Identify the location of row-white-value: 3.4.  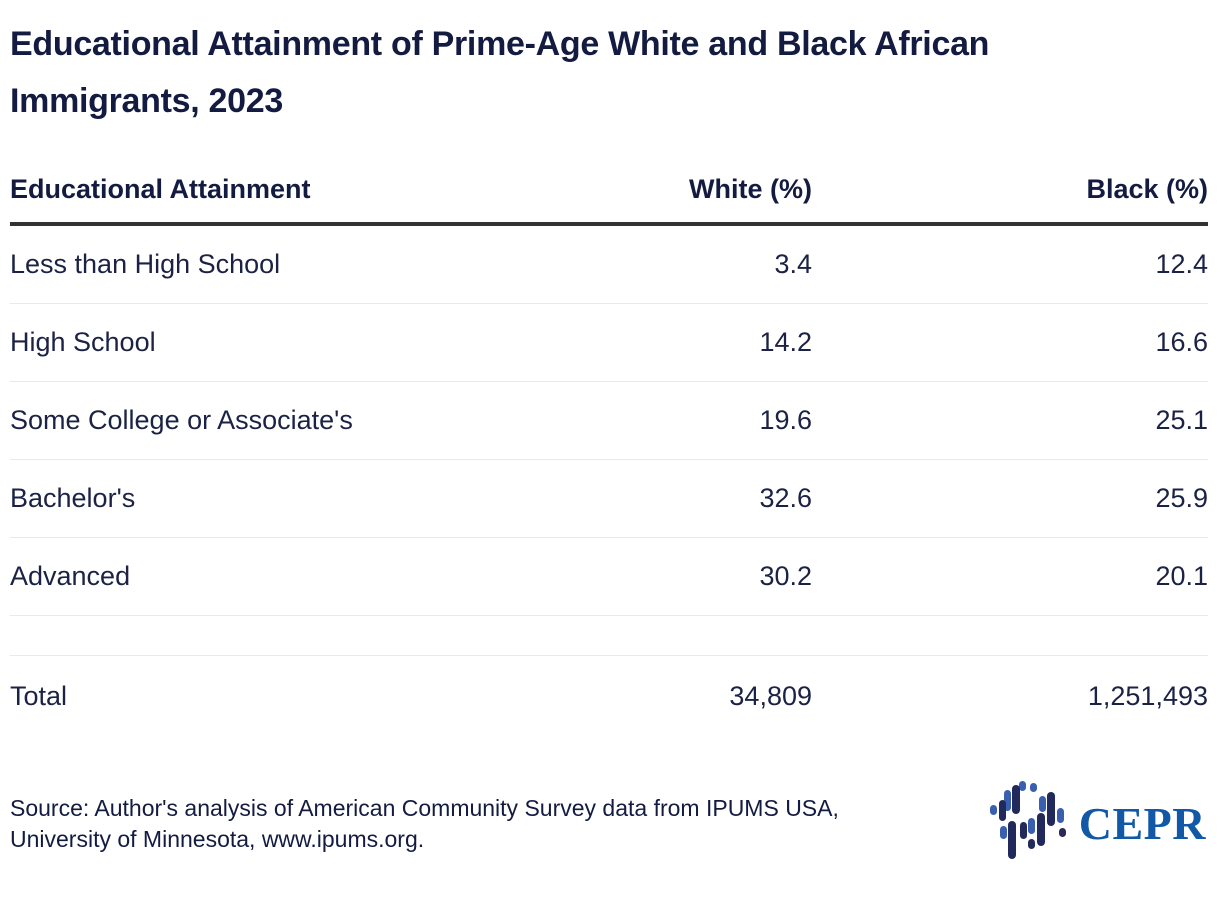
(793, 264).